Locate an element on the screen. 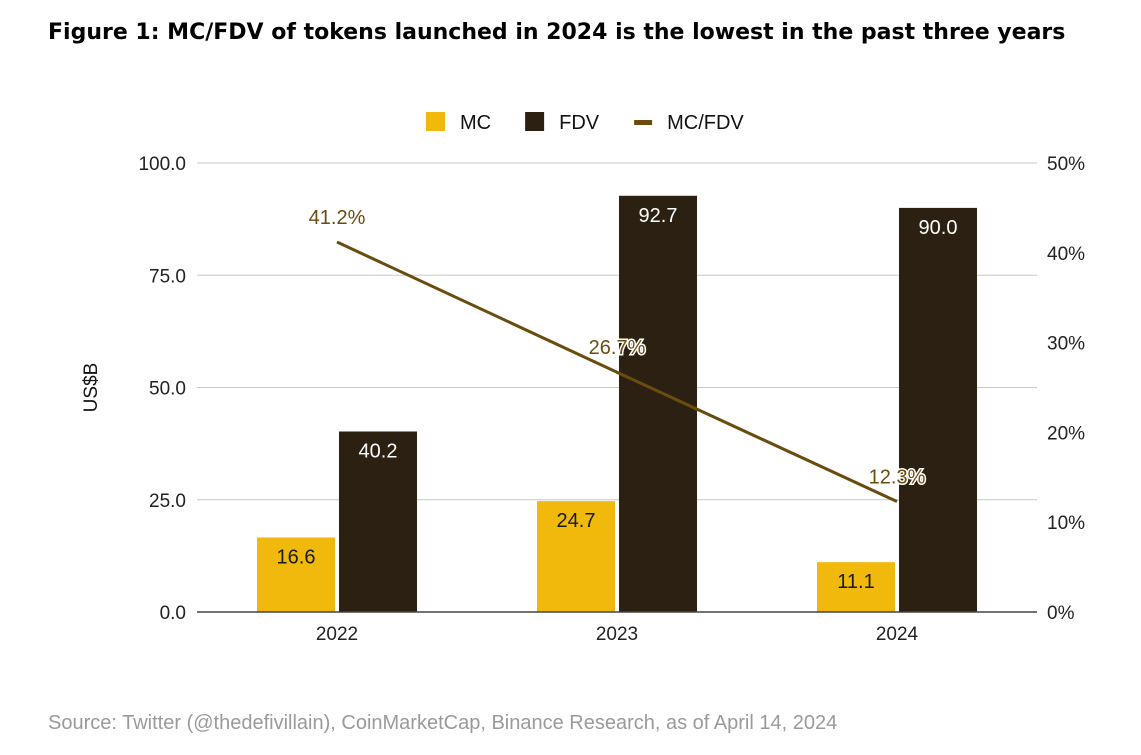 Image resolution: width=1141 pixels, height=755 pixels. bar-value-label: 92.7 is located at coordinates (658, 216).